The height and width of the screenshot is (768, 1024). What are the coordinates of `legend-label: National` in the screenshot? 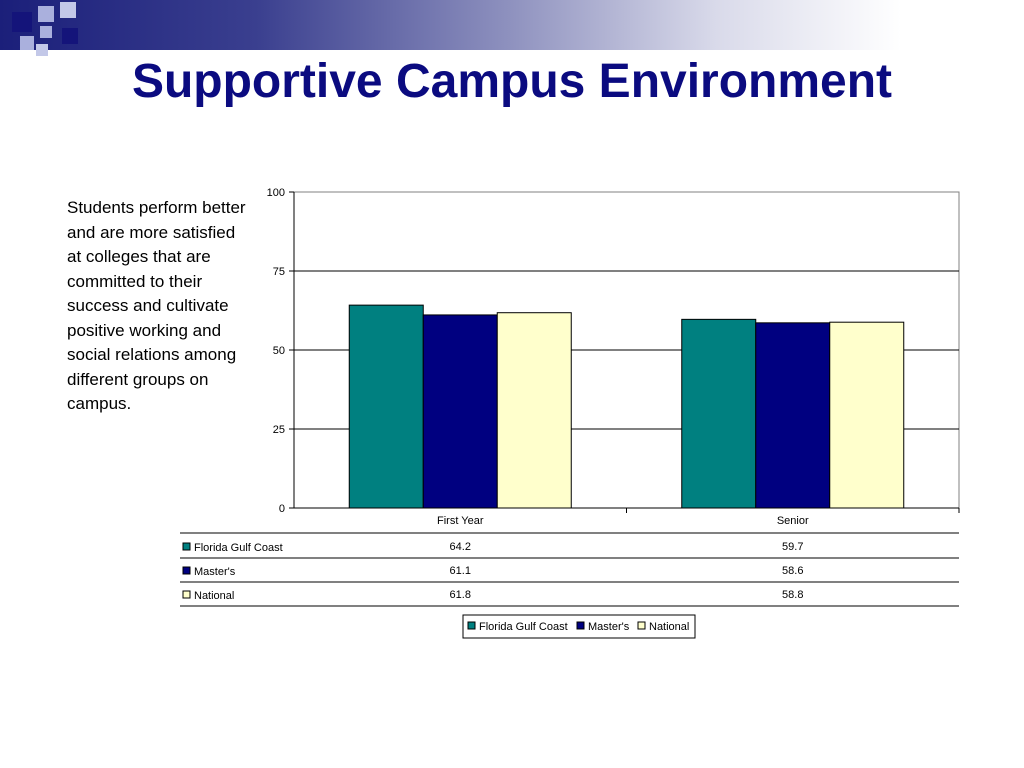 It's located at (669, 627).